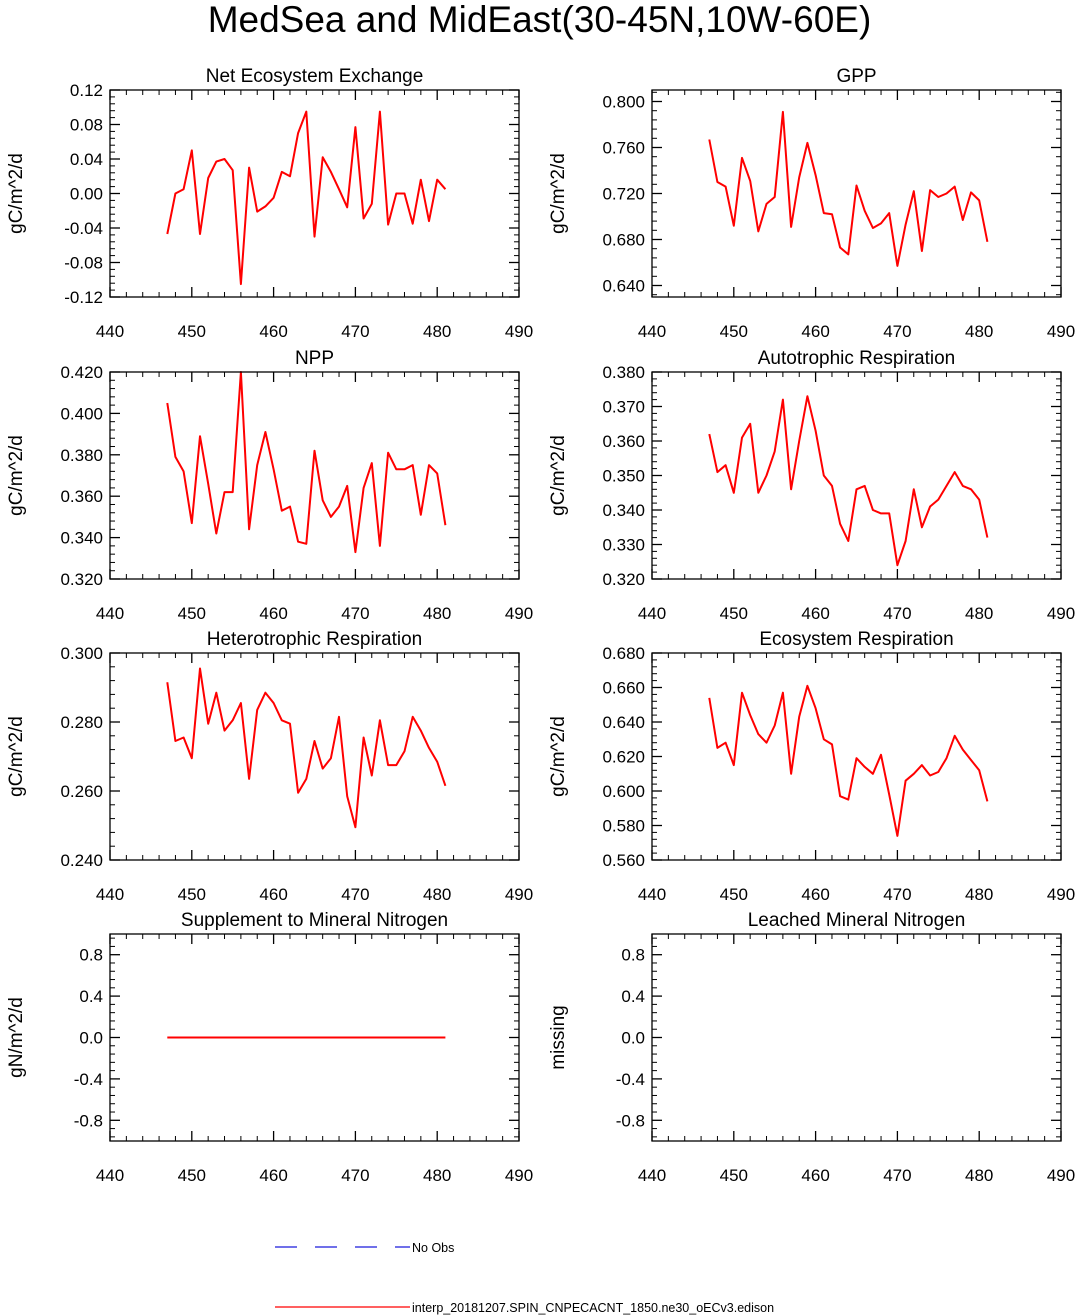 This screenshot has width=1079, height=1316. I want to click on y-tick-label: 0.620, so click(623, 757).